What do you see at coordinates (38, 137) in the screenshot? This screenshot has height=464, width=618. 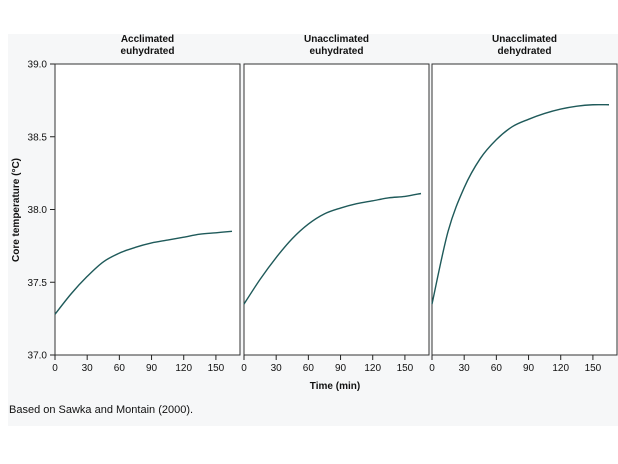 I see `y-tick-label: 38.5` at bounding box center [38, 137].